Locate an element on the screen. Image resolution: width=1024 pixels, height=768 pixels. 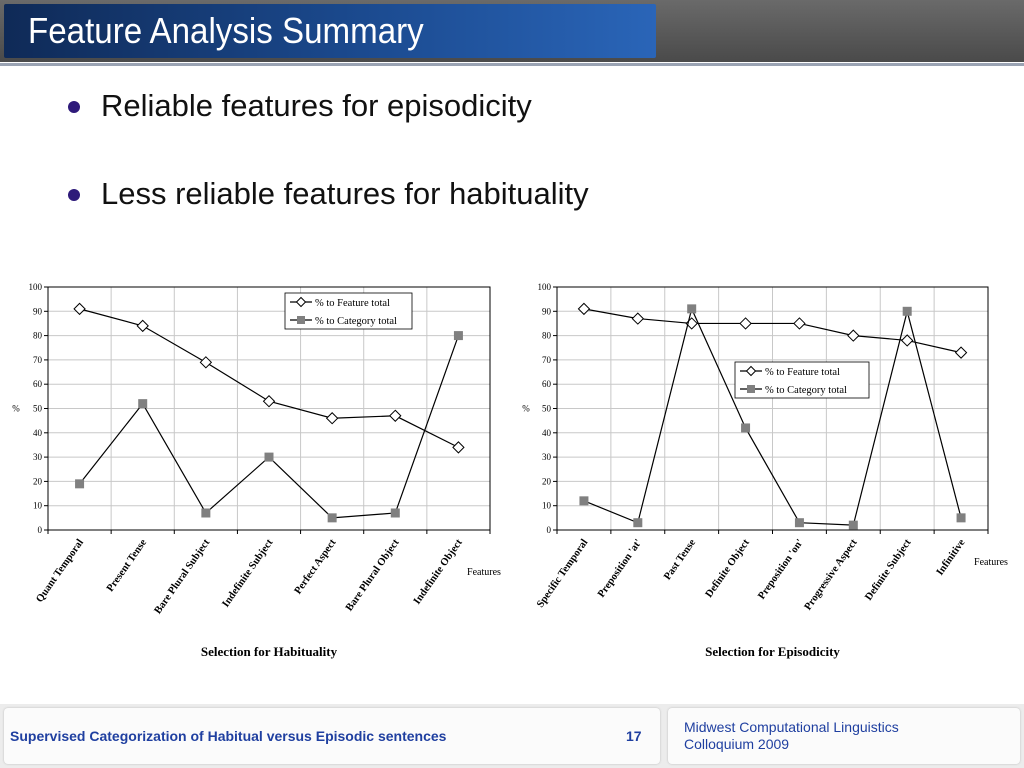
x-tick-label: Preposition 'on' is located at coordinates (781, 569).